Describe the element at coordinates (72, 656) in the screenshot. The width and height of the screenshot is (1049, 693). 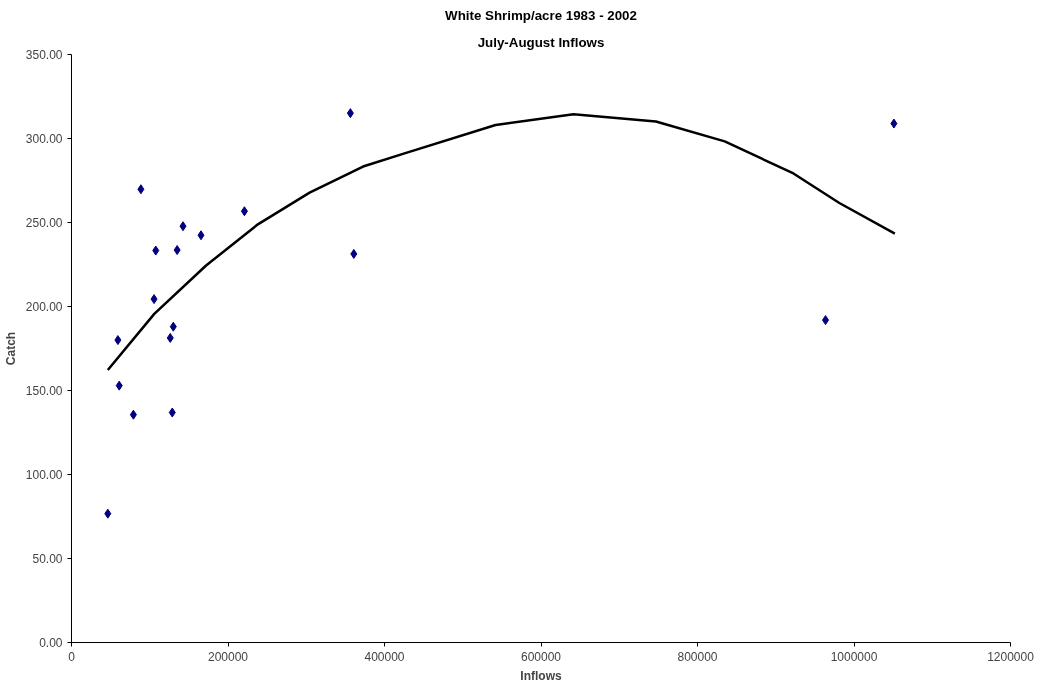
I see `x-tick-label: 0` at that location.